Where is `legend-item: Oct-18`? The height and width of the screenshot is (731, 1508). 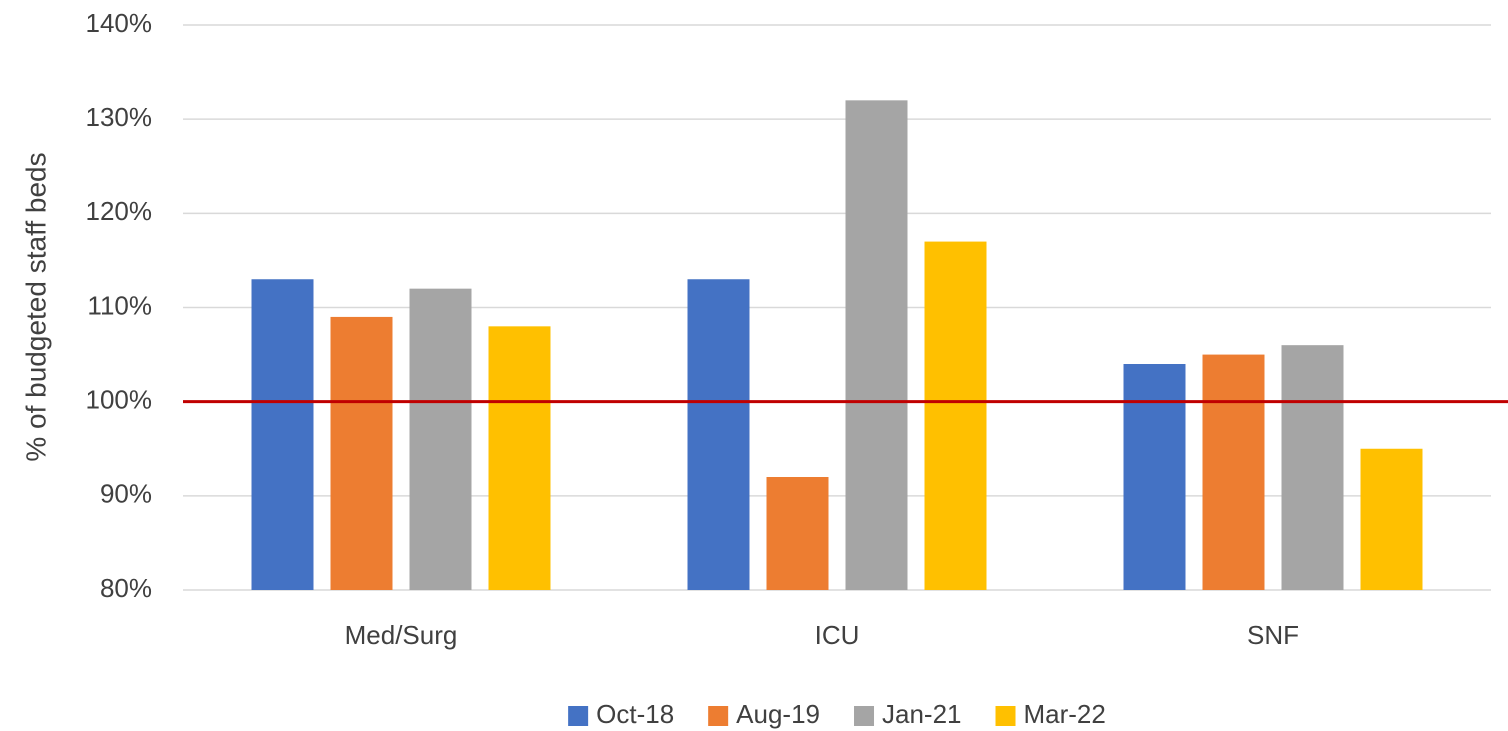 legend-item: Oct-18 is located at coordinates (621, 714).